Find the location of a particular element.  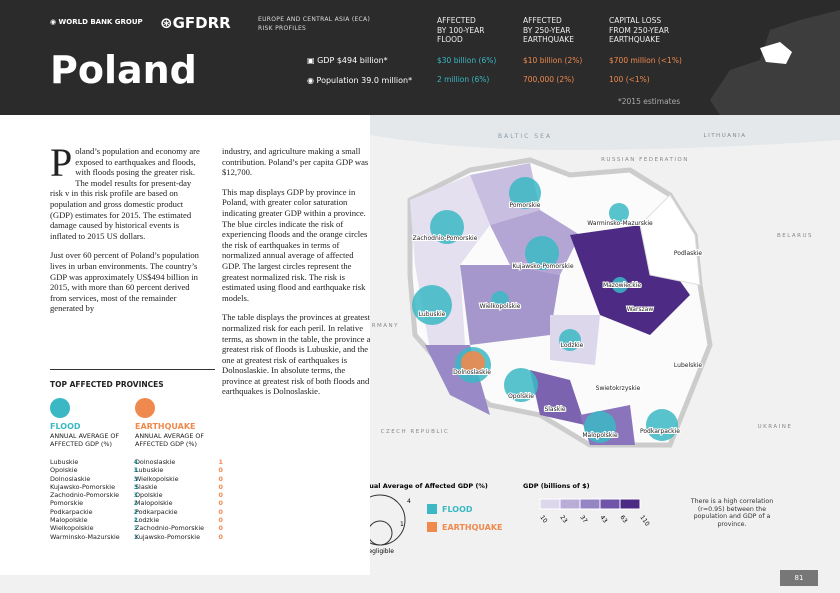

country-label: GERMANY is located at coordinates (384, 326).